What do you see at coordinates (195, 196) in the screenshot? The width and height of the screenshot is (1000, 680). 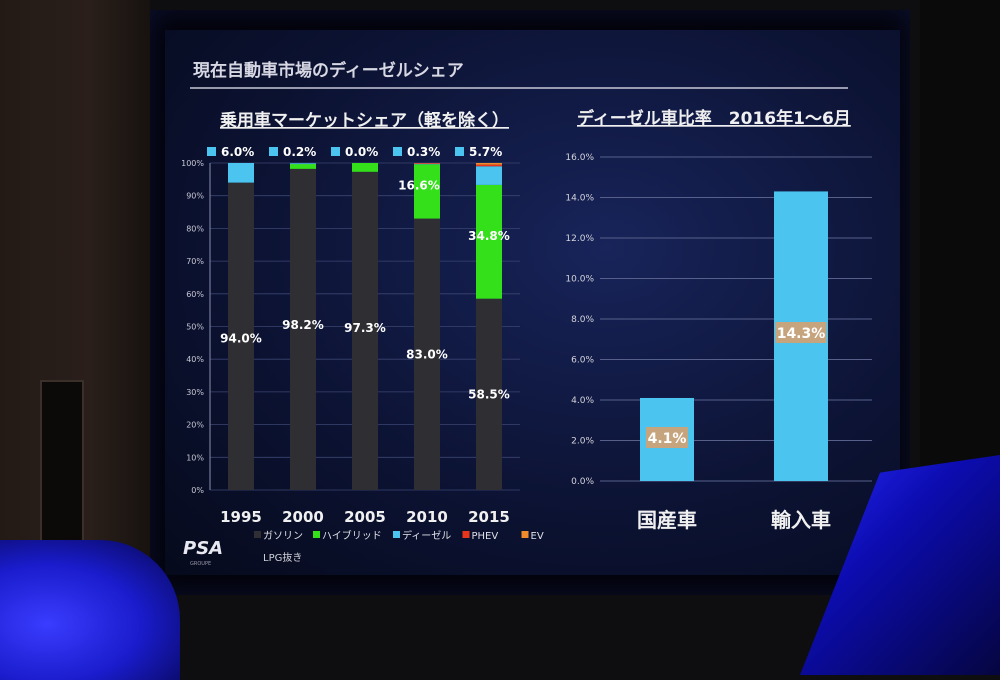 I see `chart1-ytick: 90%` at bounding box center [195, 196].